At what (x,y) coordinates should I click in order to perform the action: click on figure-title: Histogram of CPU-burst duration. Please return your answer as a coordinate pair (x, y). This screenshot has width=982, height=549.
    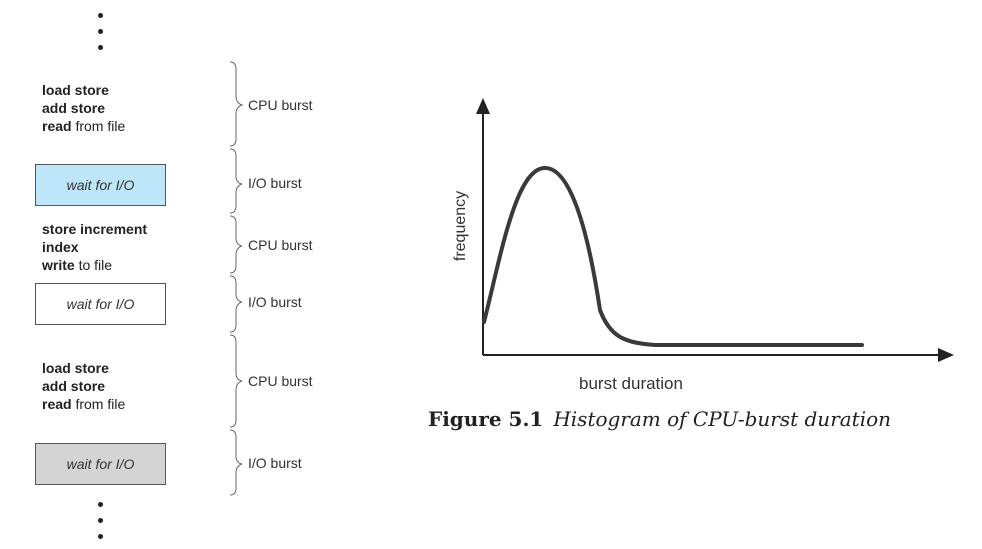
    Looking at the image, I should click on (722, 419).